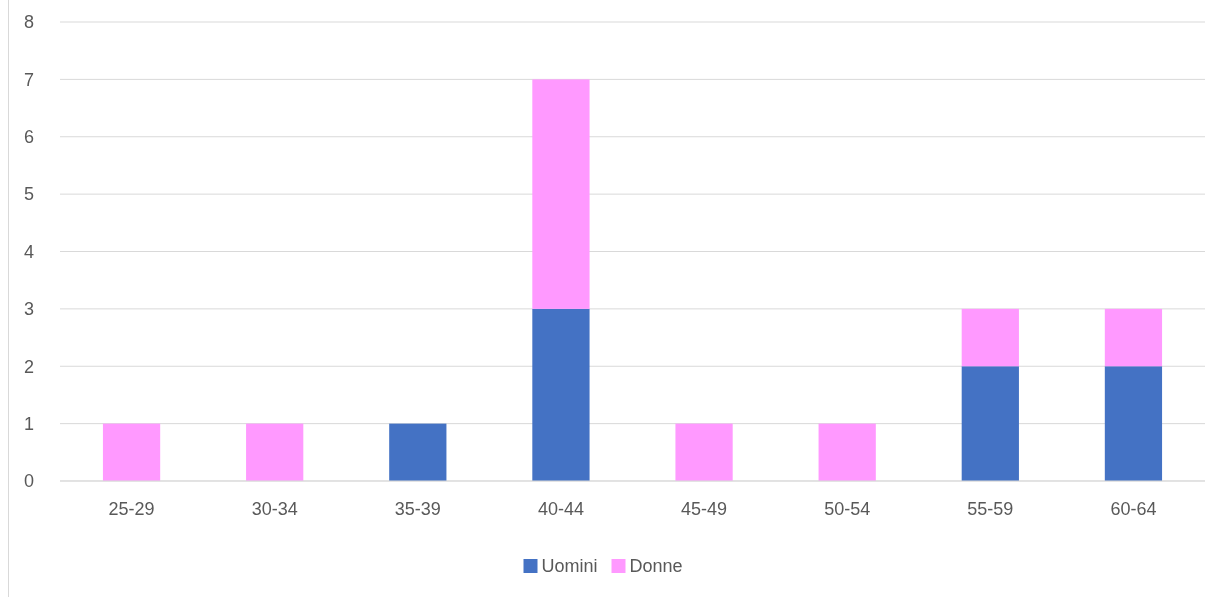 This screenshot has width=1213, height=597. I want to click on x-tick-label: 60-64, so click(1133, 509).